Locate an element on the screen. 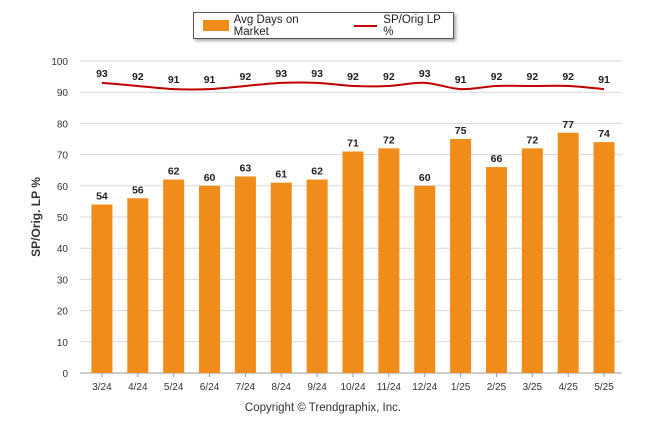  legend-item-line: SP/Orig LP % is located at coordinates (394, 26).